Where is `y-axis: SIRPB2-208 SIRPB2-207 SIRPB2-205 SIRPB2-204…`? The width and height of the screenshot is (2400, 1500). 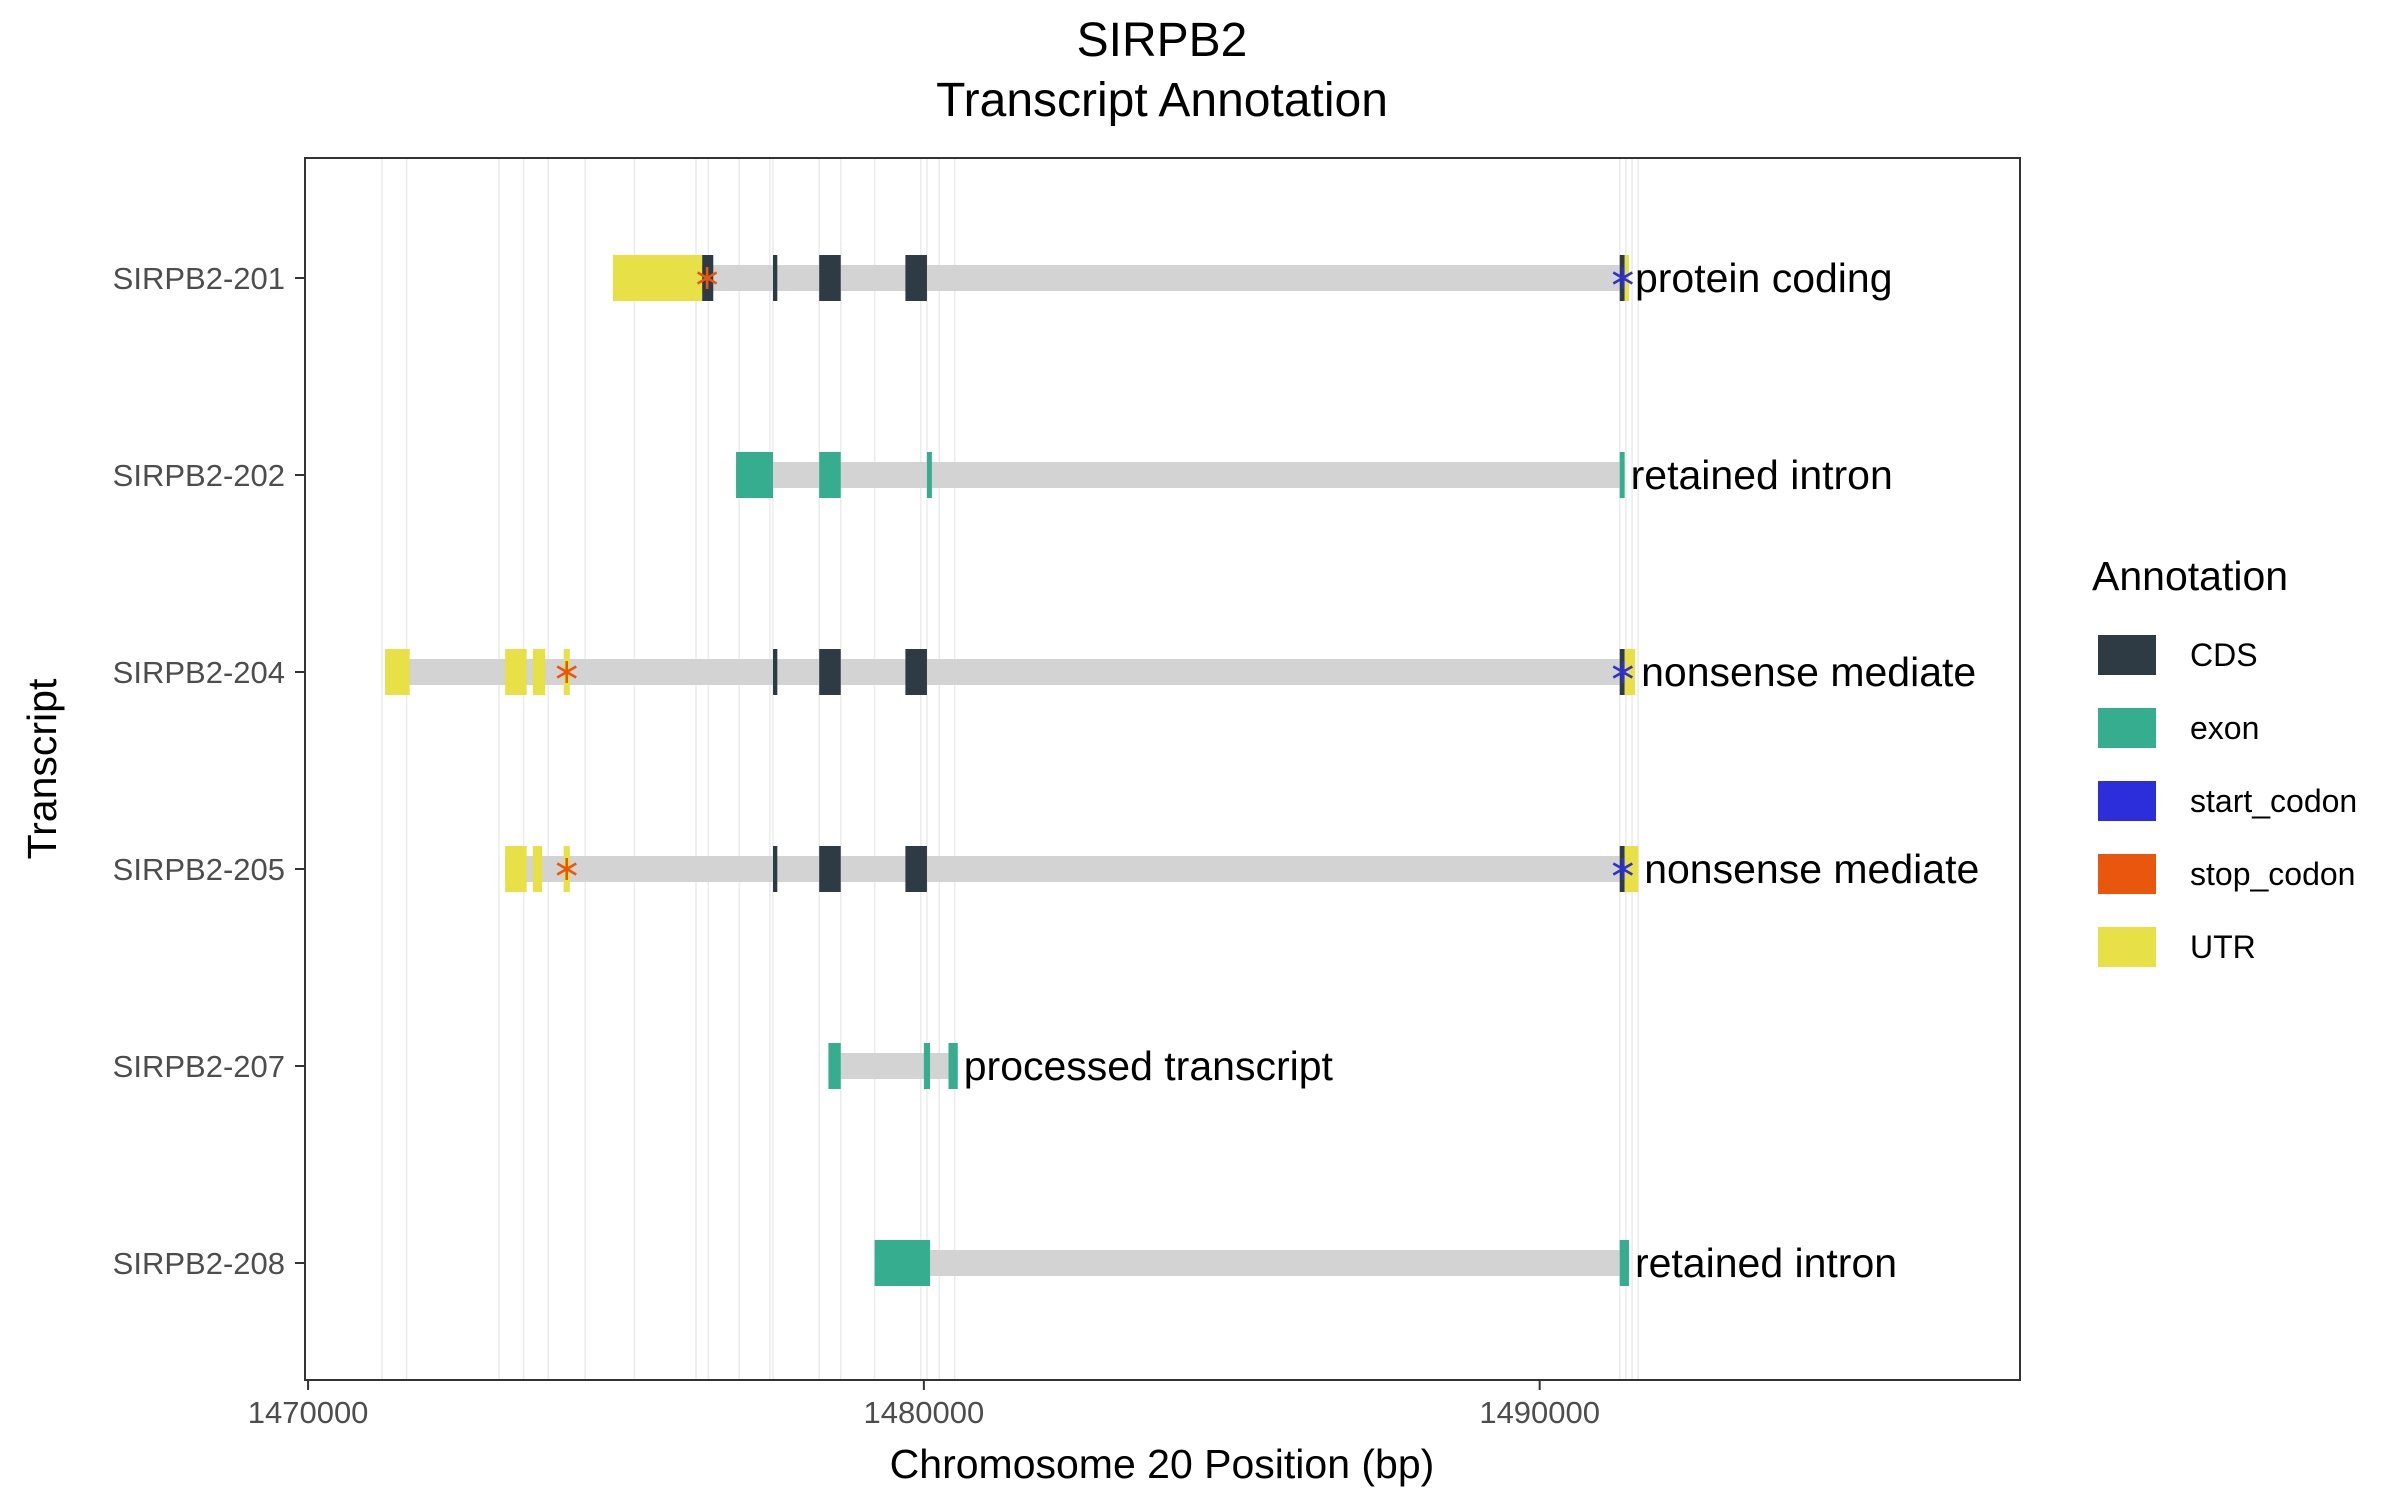
y-axis: SIRPB2-208 SIRPB2-207 SIRPB2-205 SIRPB2-204… is located at coordinates (209, 771).